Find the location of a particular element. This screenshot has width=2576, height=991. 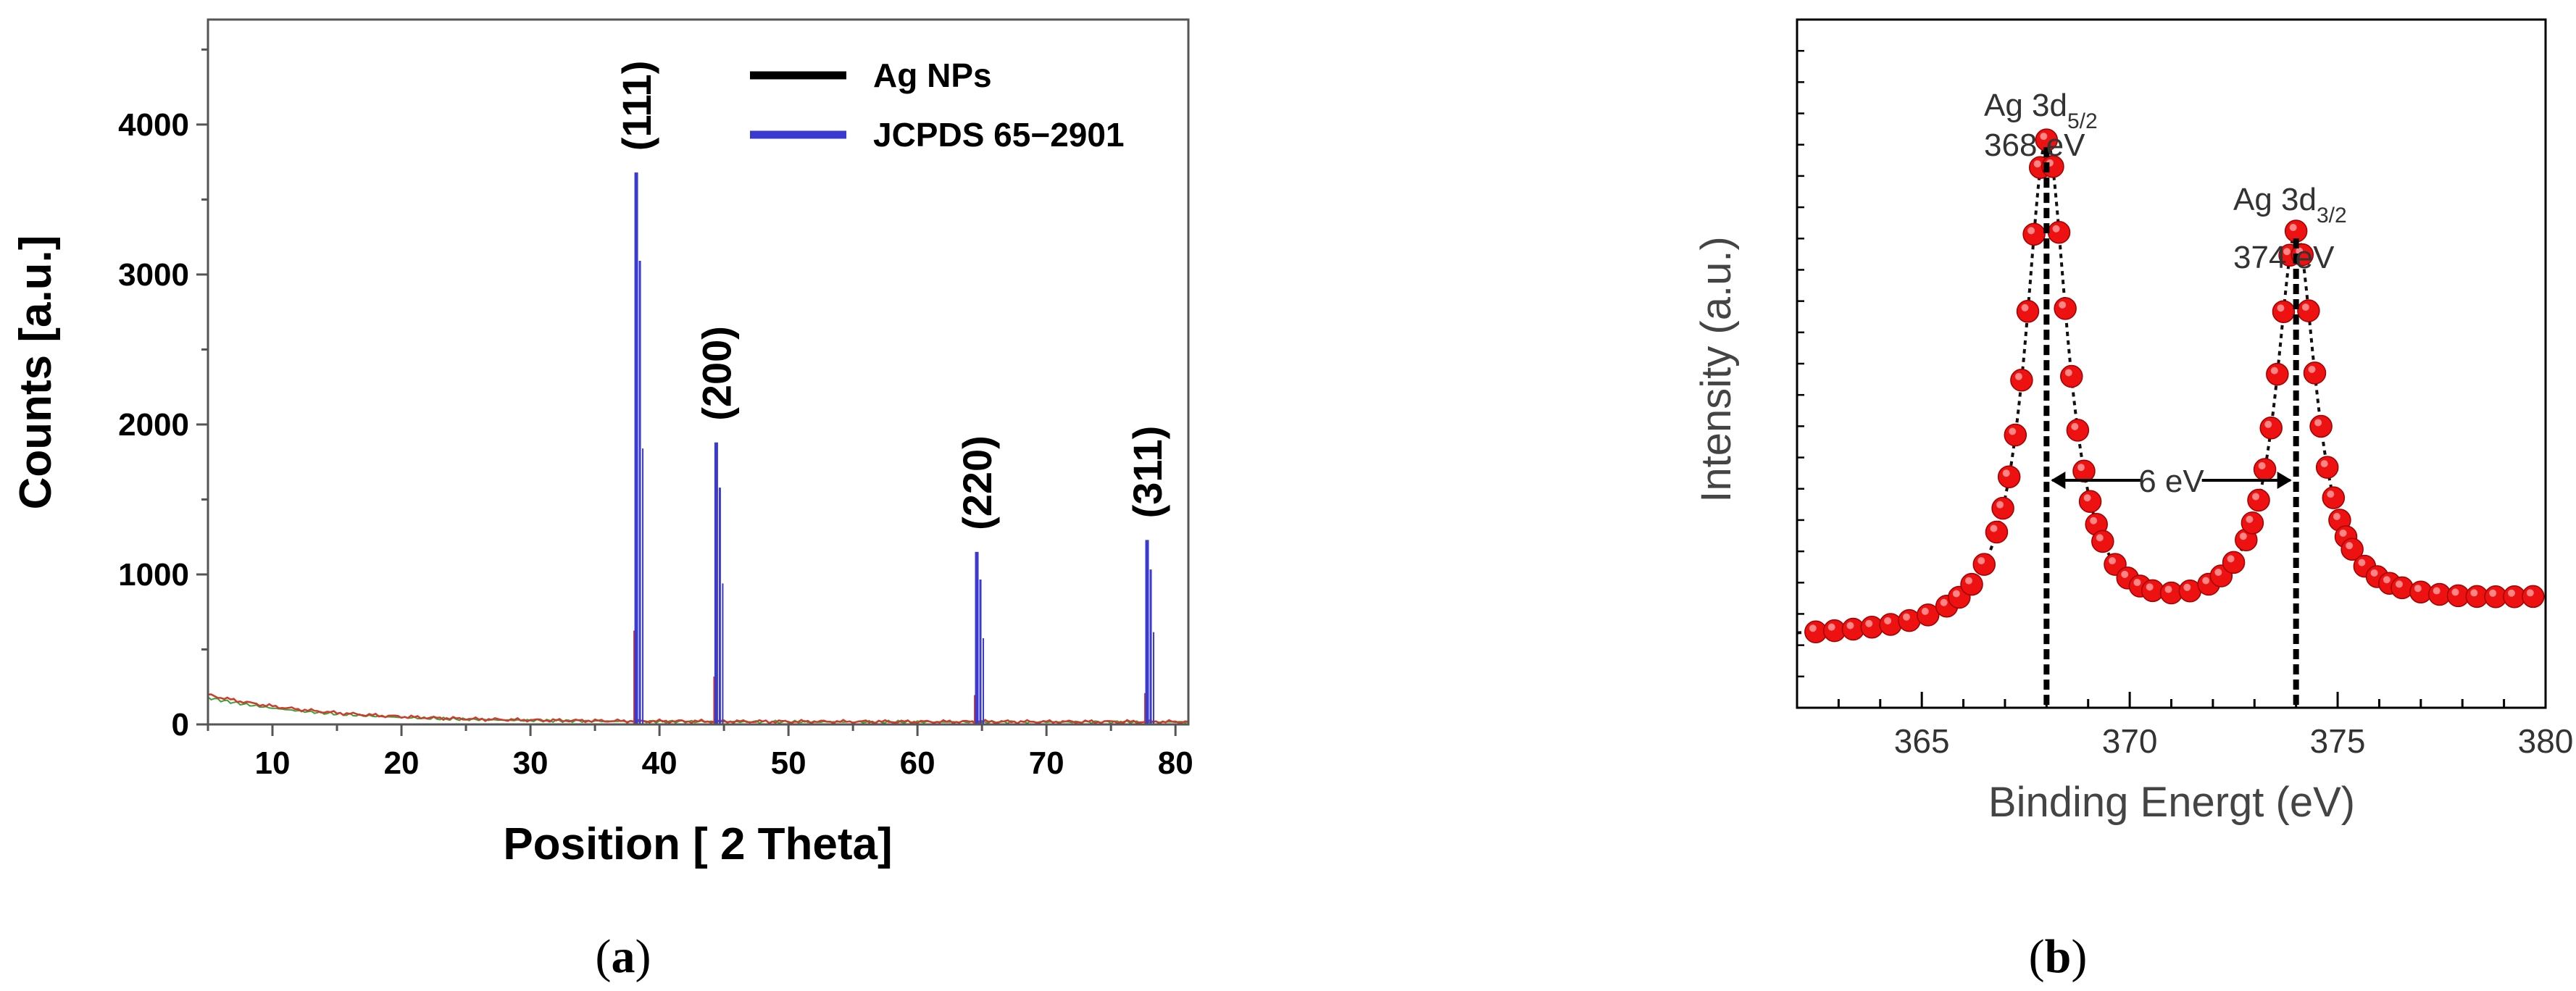

xrd-y-tick-label: 1000 is located at coordinates (153, 575).